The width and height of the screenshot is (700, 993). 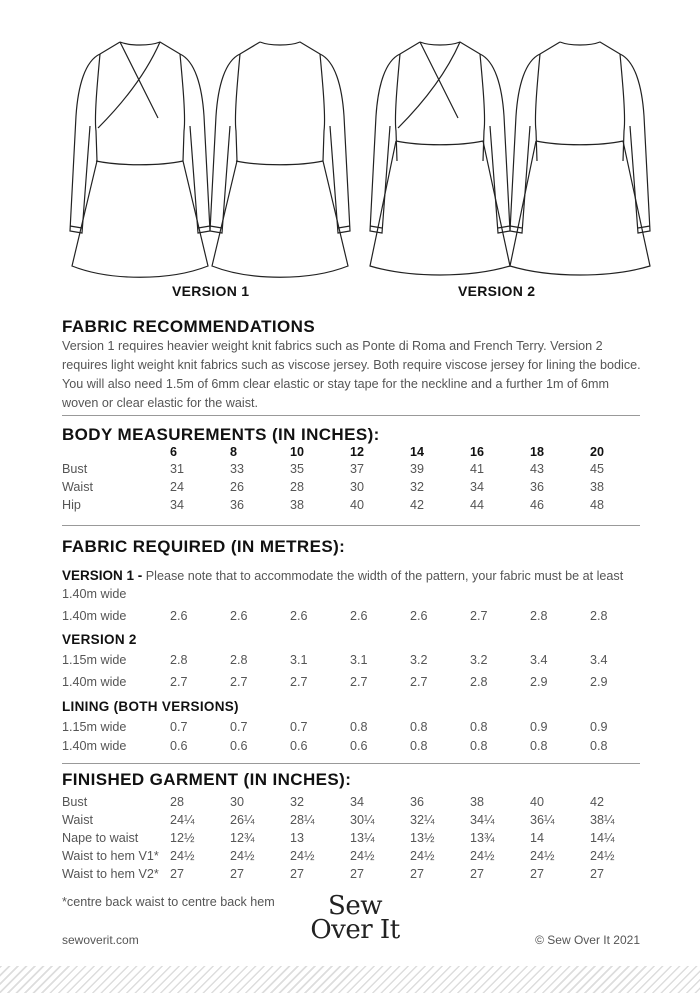 I want to click on size: 16, so click(x=477, y=452).